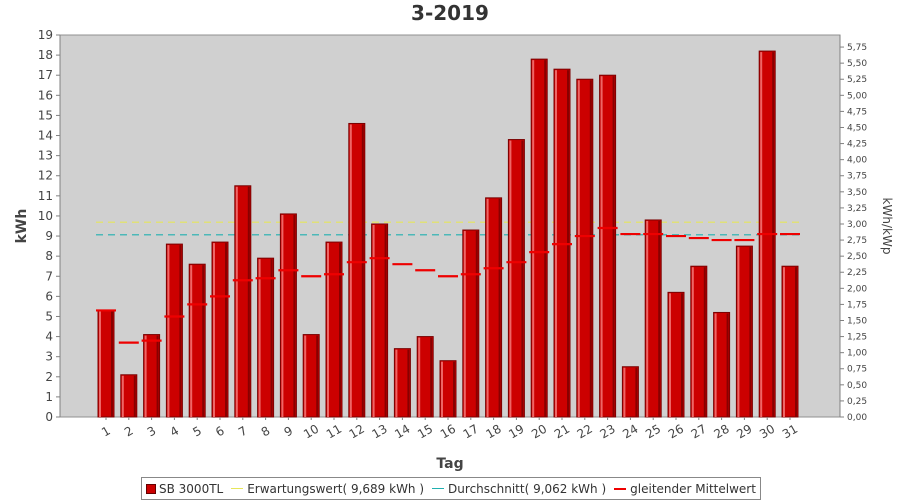 The image size is (900, 500). Describe the element at coordinates (129, 432) in the screenshot. I see `x-tick-label: 2` at that location.